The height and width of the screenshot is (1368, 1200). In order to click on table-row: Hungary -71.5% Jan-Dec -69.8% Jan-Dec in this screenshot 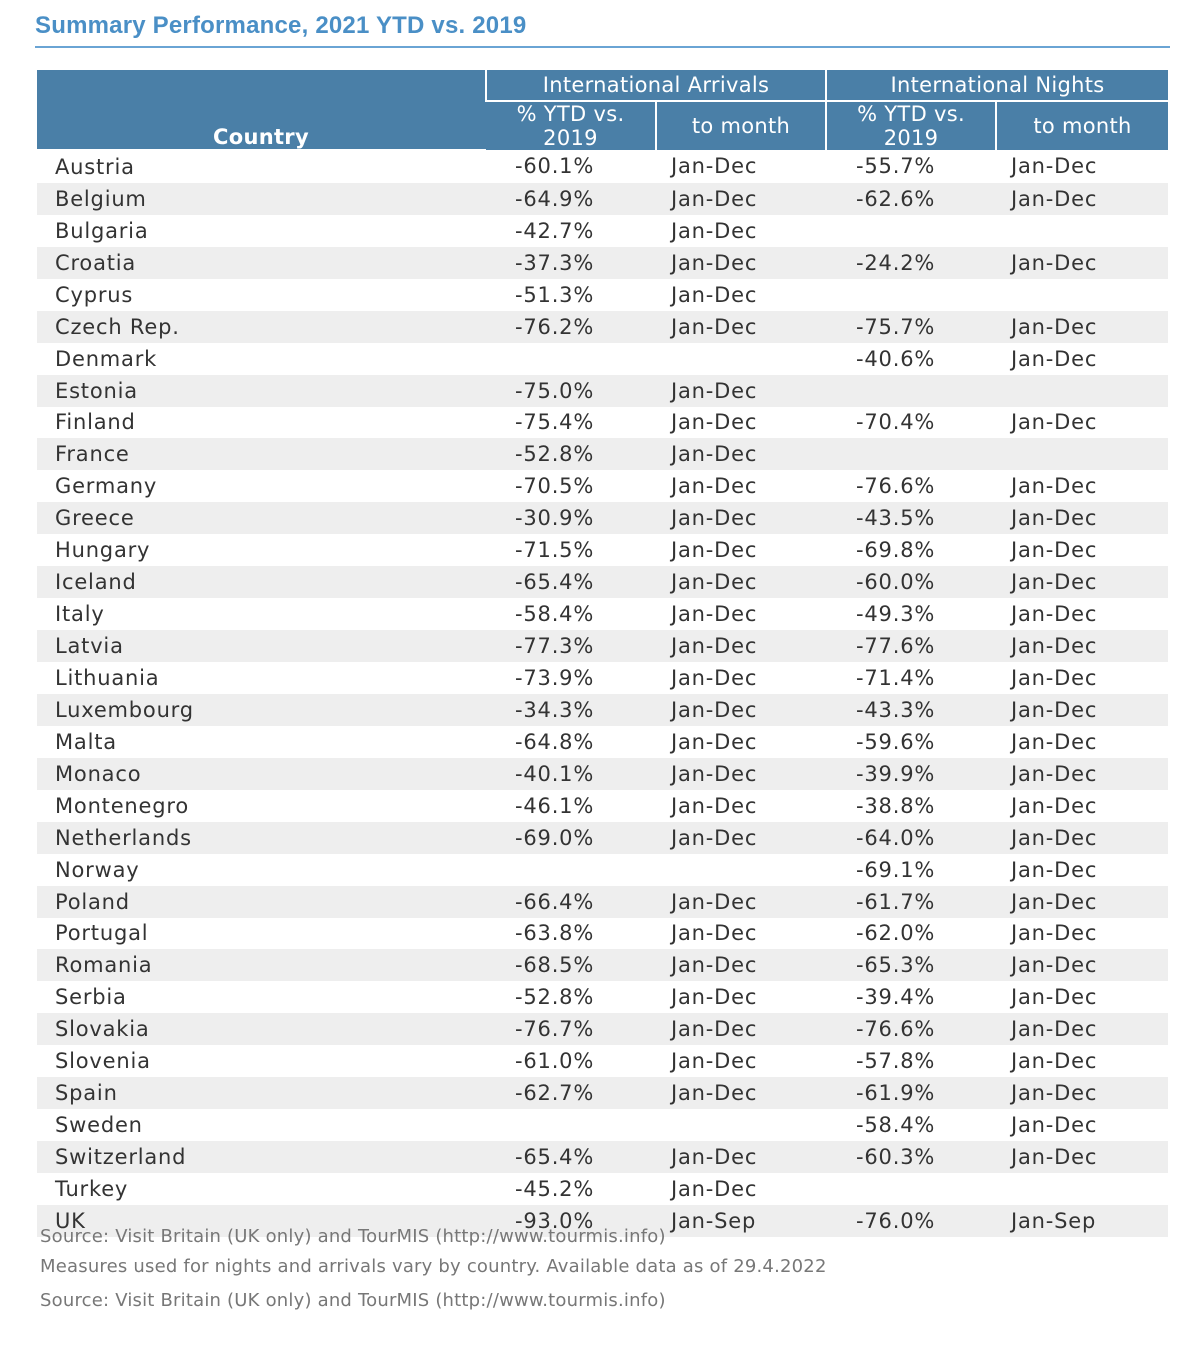, I will do `click(602, 550)`.